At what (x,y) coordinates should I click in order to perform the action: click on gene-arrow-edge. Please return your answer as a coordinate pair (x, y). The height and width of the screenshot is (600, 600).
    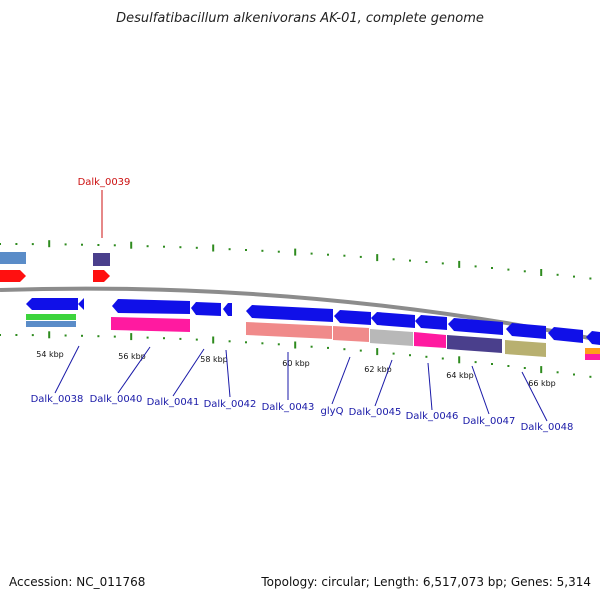
    Looking at the image, I should click on (593, 338).